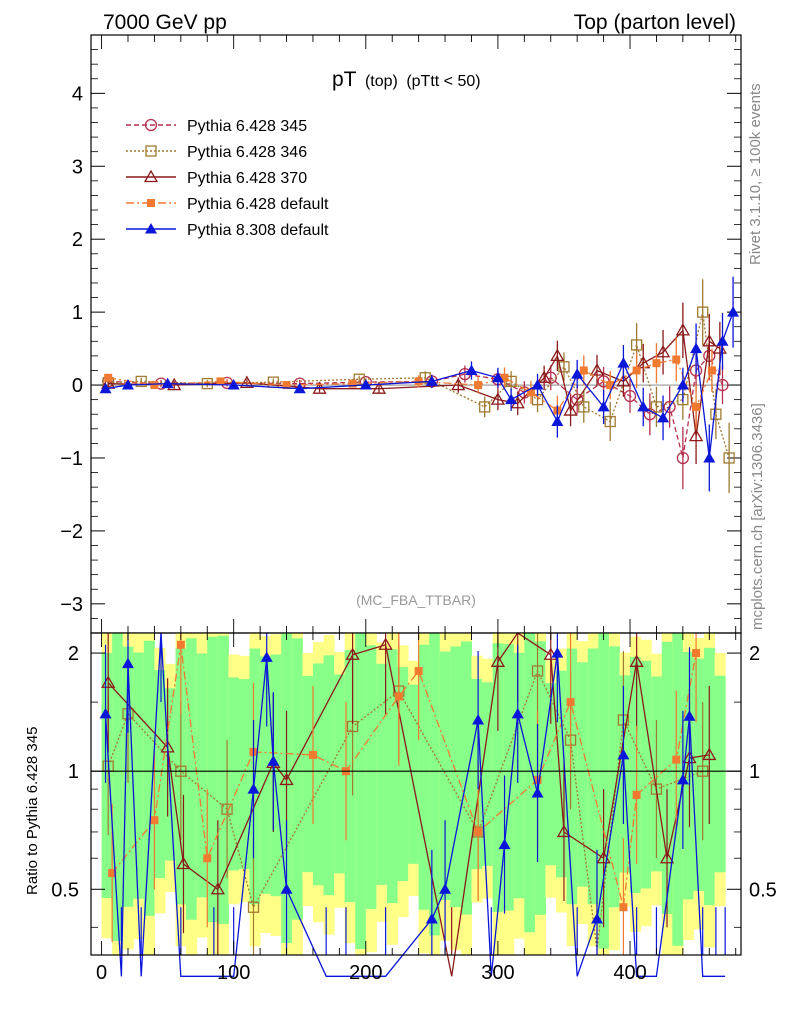 This screenshot has height=1024, width=786. Describe the element at coordinates (216, 178) in the screenshot. I see `legend-entry: Pythia 6.428 370` at that location.